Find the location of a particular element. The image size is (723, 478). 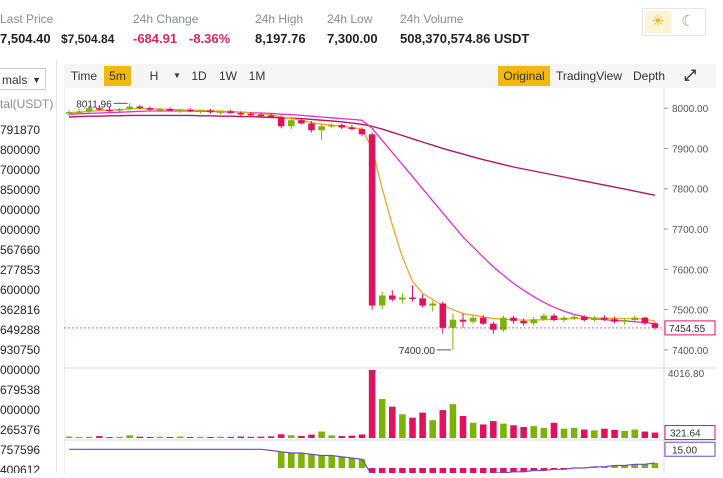

price-tick-label: 7800.00 is located at coordinates (690, 190).